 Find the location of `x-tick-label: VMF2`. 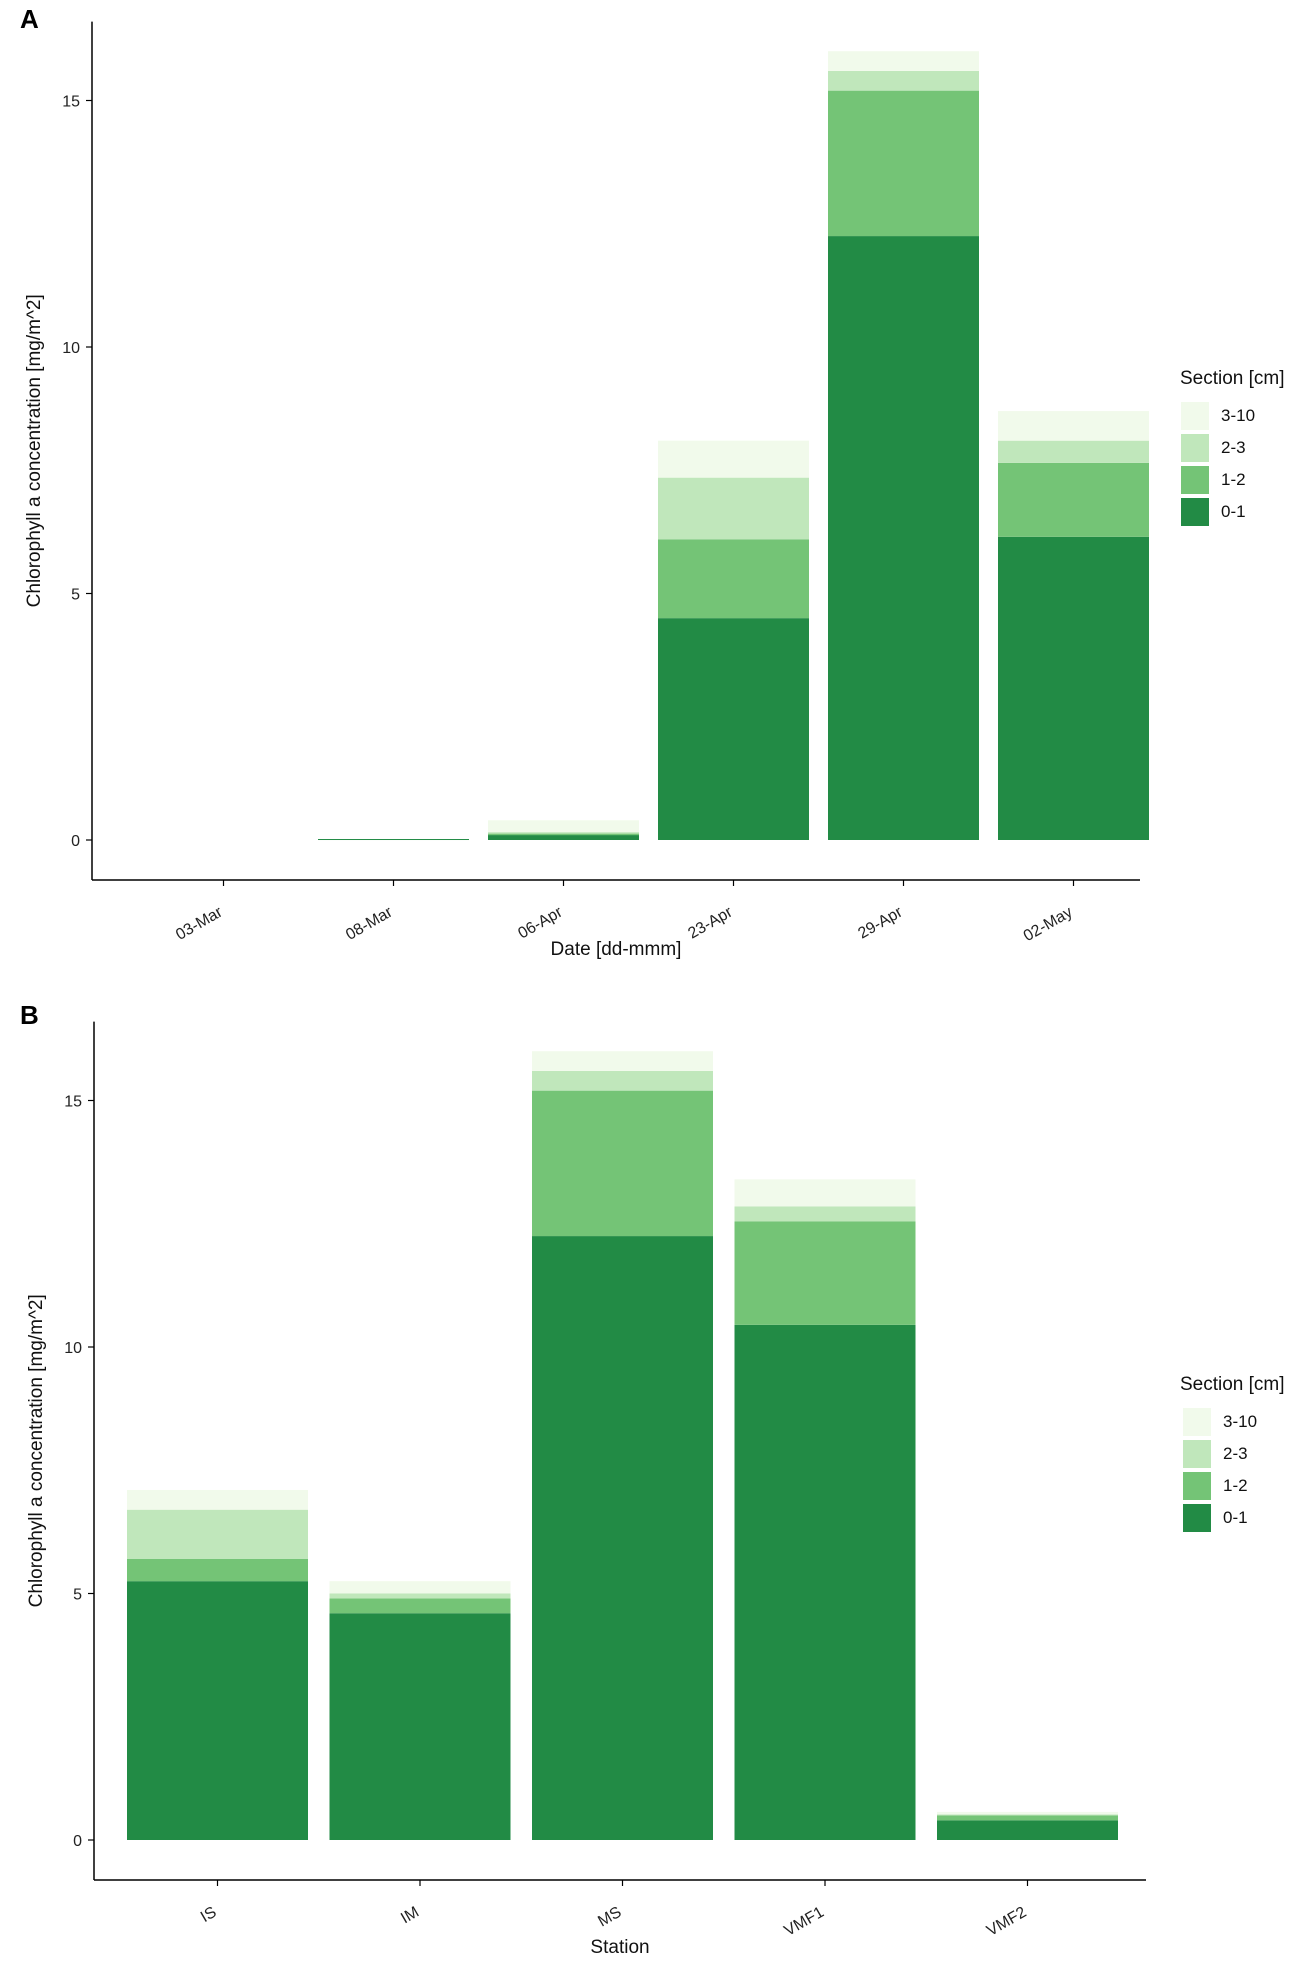

x-tick-label: VMF2 is located at coordinates (1007, 1922).